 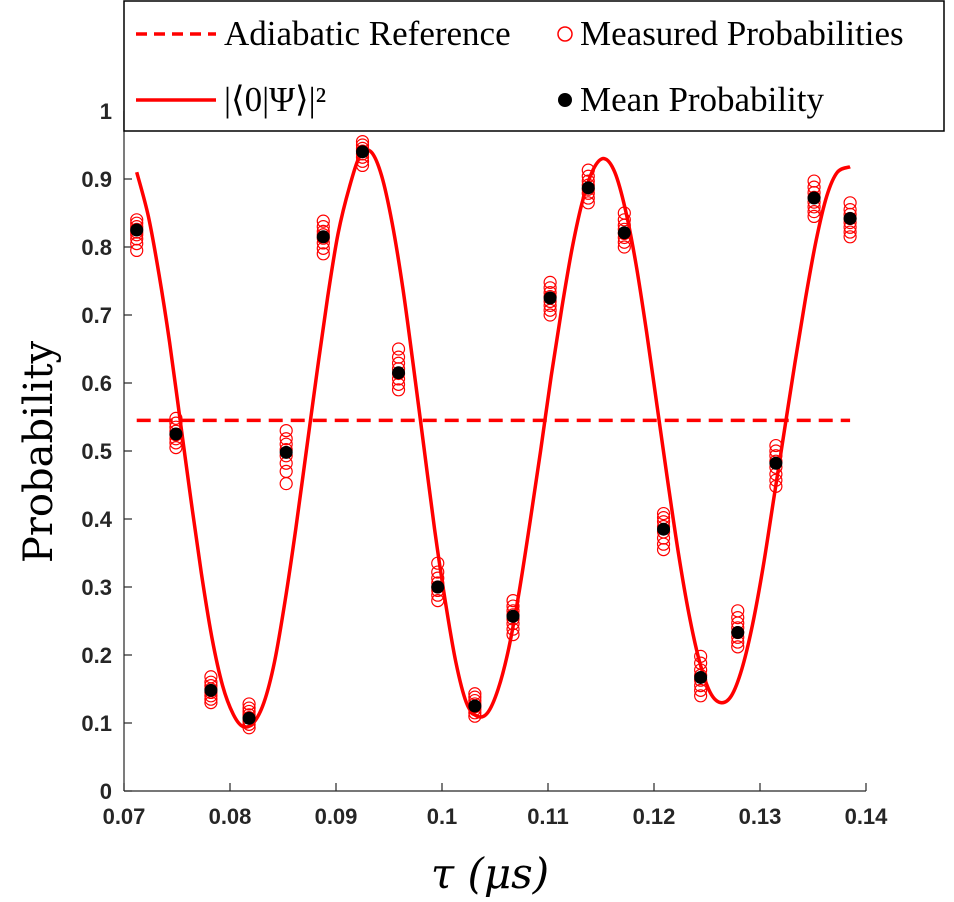 I want to click on x-tick-label: 0.12, so click(x=654, y=816).